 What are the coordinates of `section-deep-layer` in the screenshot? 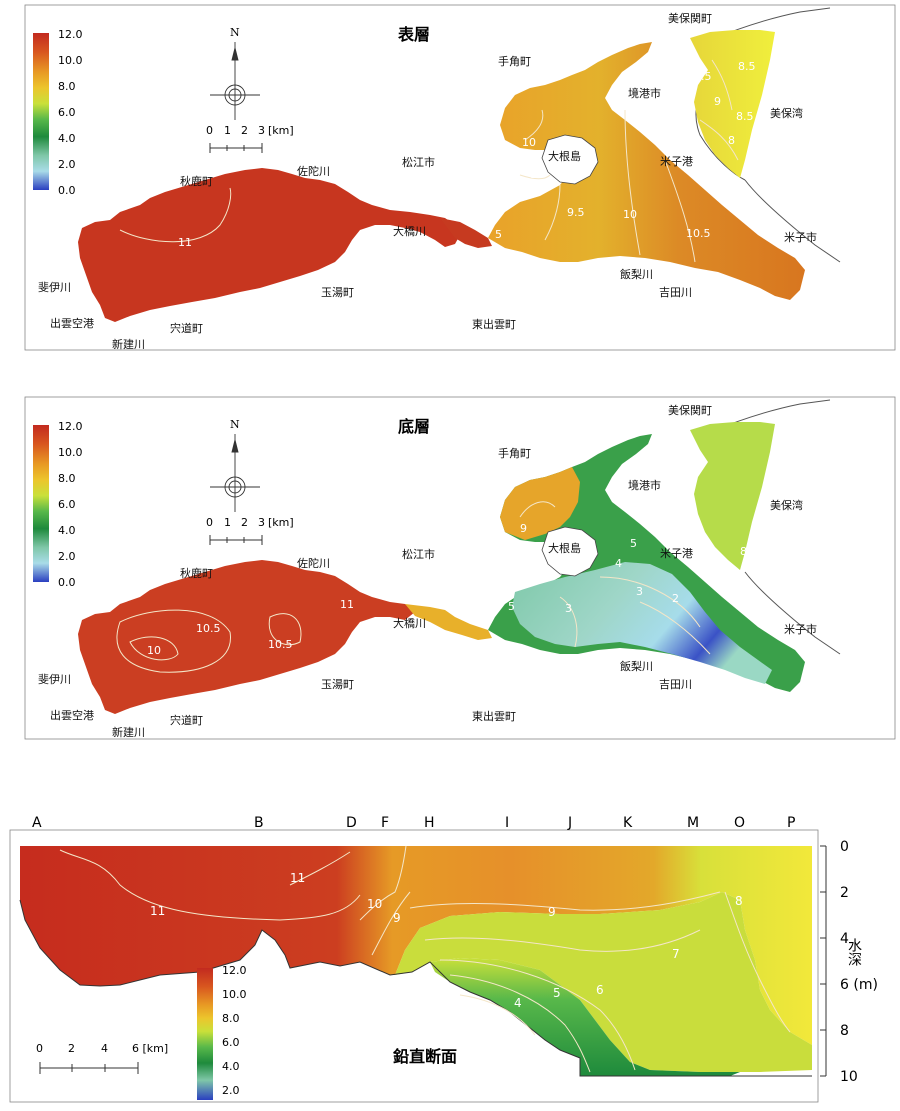 It's located at (585, 1017).